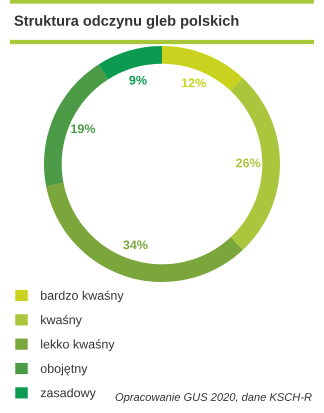 This screenshot has height=413, width=324. What do you see at coordinates (64, 370) in the screenshot?
I see `legend-label: obojętny` at bounding box center [64, 370].